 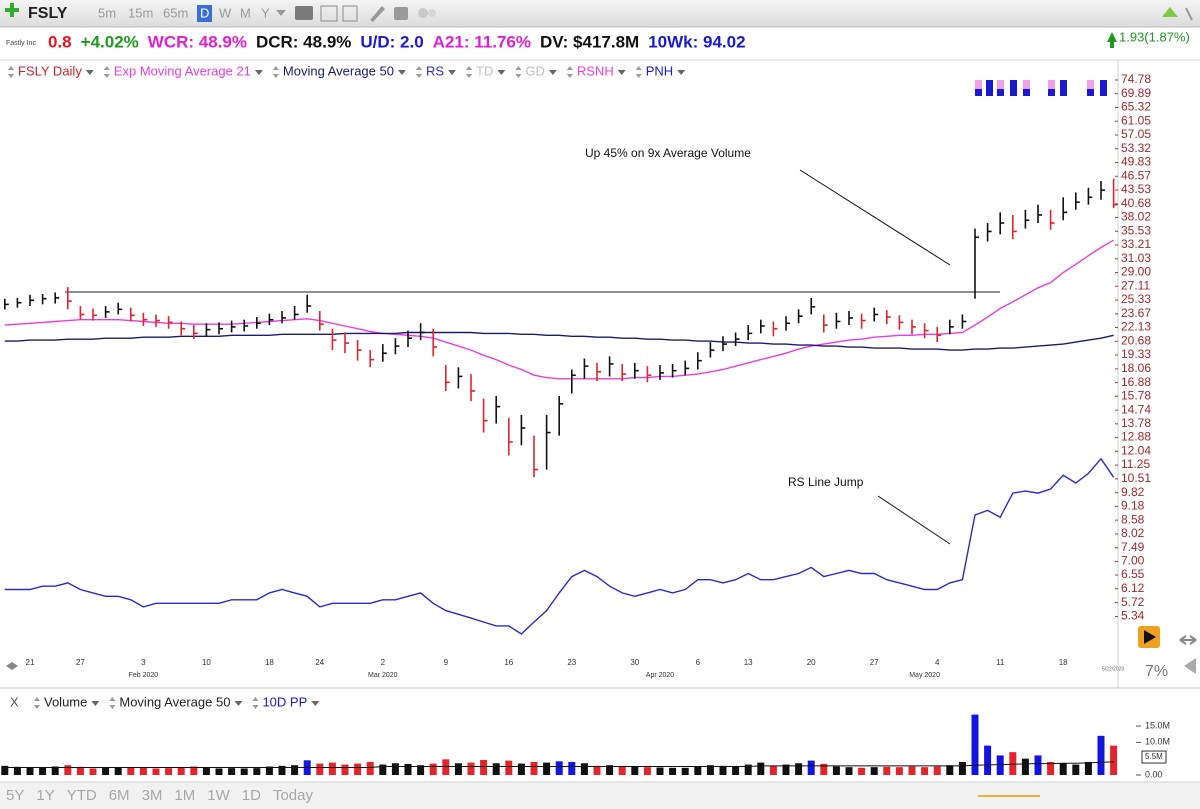 I want to click on stat: 0.8, so click(x=60, y=41).